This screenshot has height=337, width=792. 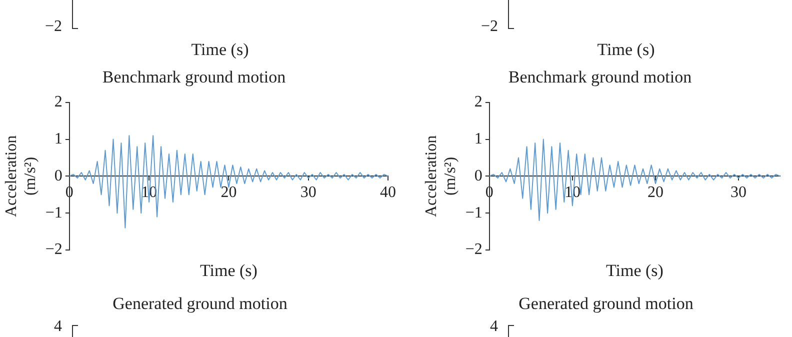 What do you see at coordinates (388, 193) in the screenshot?
I see `x-tick-label: 40` at bounding box center [388, 193].